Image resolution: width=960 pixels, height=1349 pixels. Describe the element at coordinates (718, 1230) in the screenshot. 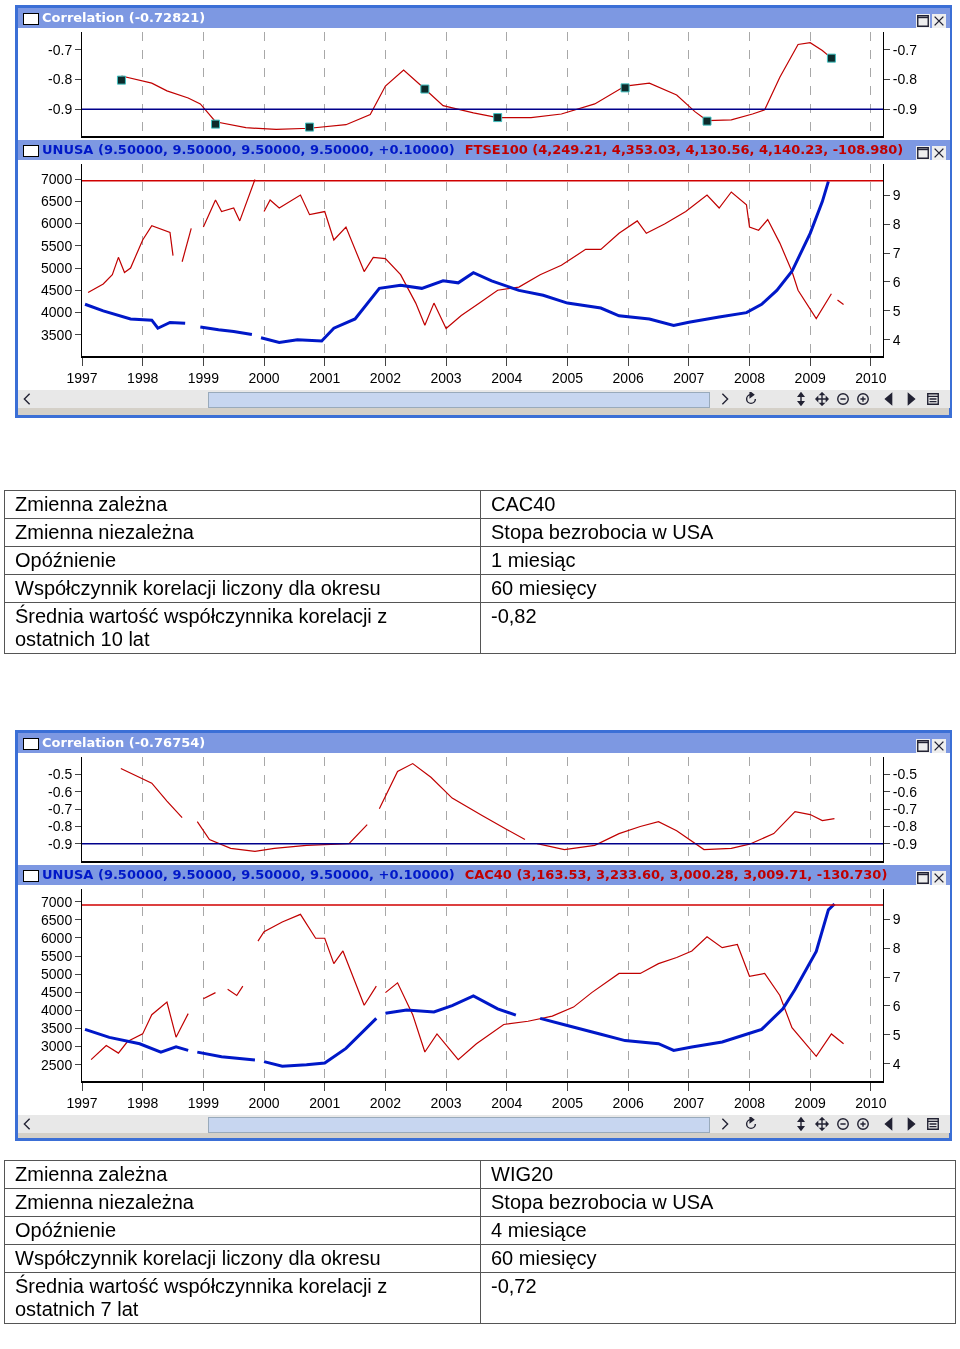

I see `text: 4 miesiące` at that location.